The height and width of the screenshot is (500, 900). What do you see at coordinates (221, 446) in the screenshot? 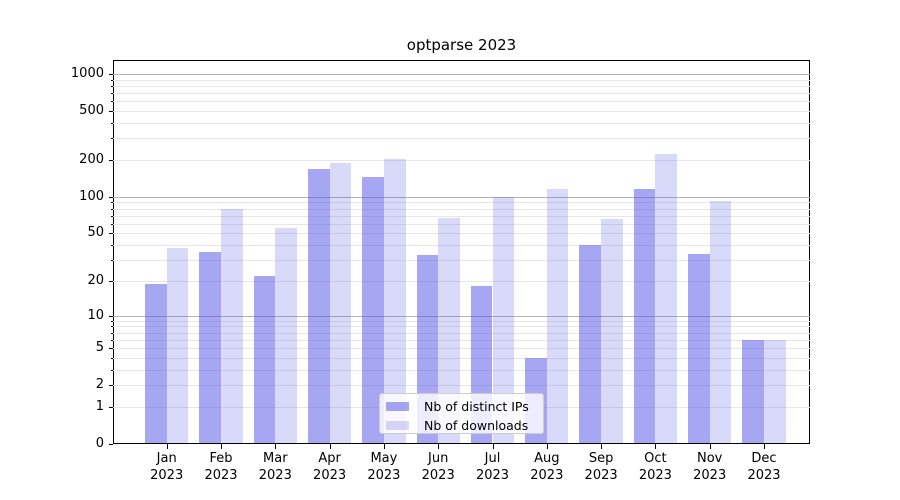
I see `x-tick-mark-feb` at bounding box center [221, 446].